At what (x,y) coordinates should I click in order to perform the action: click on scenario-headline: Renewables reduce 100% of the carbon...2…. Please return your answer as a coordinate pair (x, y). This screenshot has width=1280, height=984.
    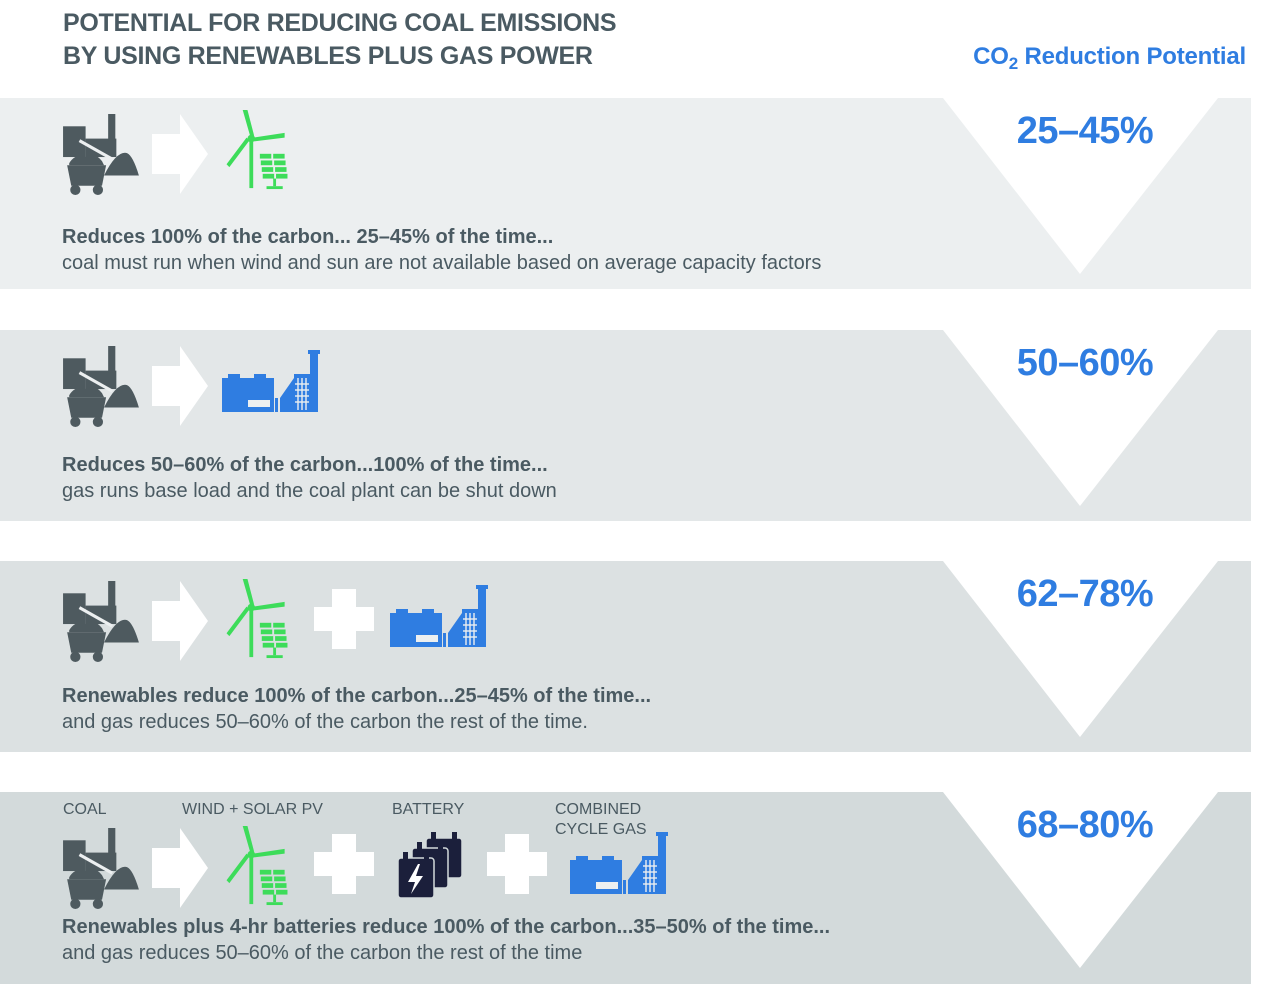
    Looking at the image, I should click on (357, 696).